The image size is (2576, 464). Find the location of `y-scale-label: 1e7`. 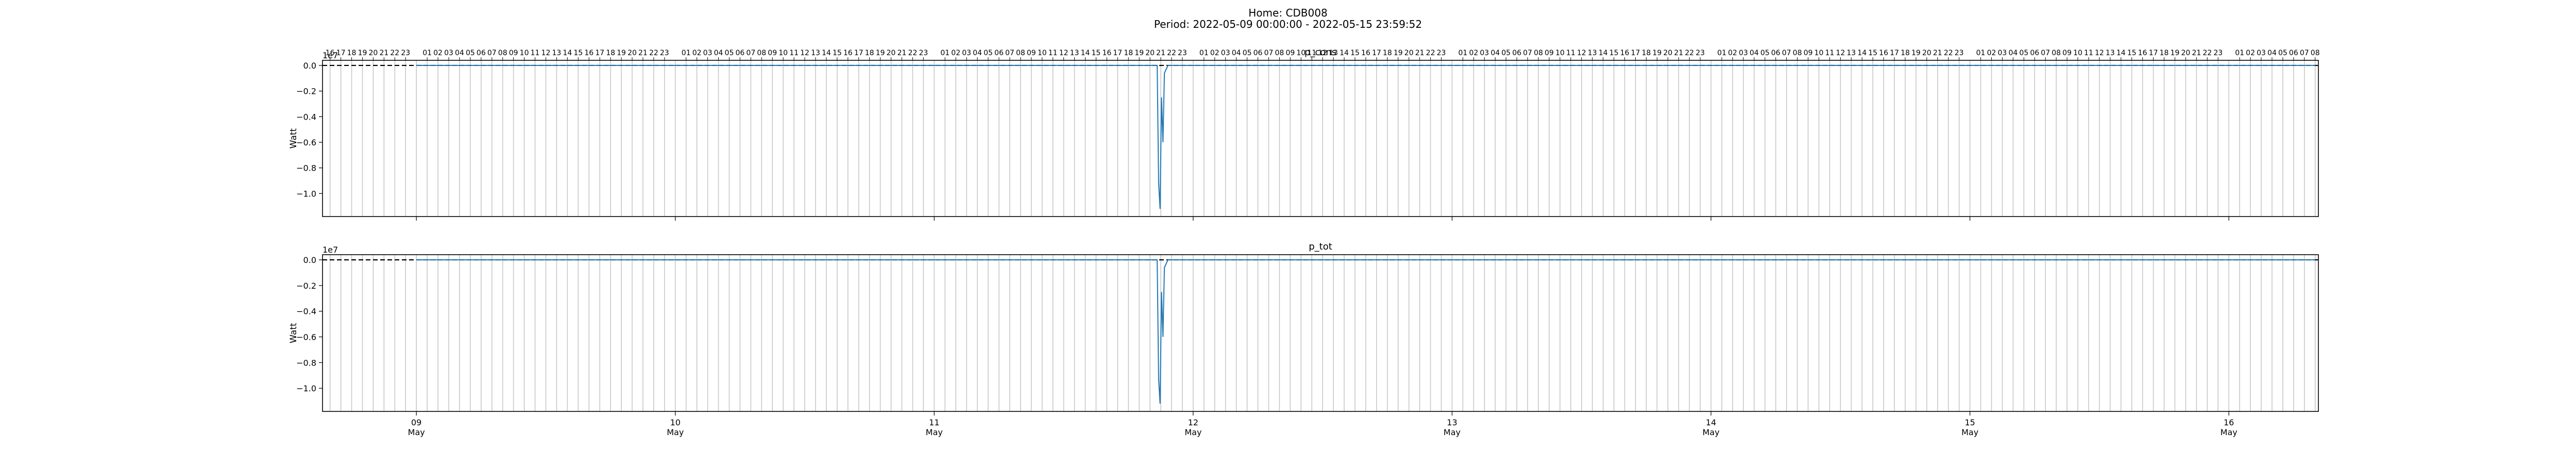

y-scale-label: 1e7 is located at coordinates (331, 250).